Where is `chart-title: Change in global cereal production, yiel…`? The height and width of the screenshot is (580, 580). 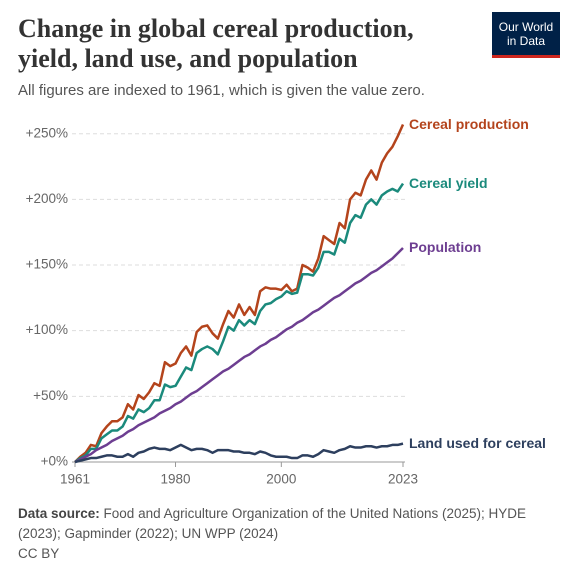
chart-title: Change in global cereal production, yiel… is located at coordinates (216, 43).